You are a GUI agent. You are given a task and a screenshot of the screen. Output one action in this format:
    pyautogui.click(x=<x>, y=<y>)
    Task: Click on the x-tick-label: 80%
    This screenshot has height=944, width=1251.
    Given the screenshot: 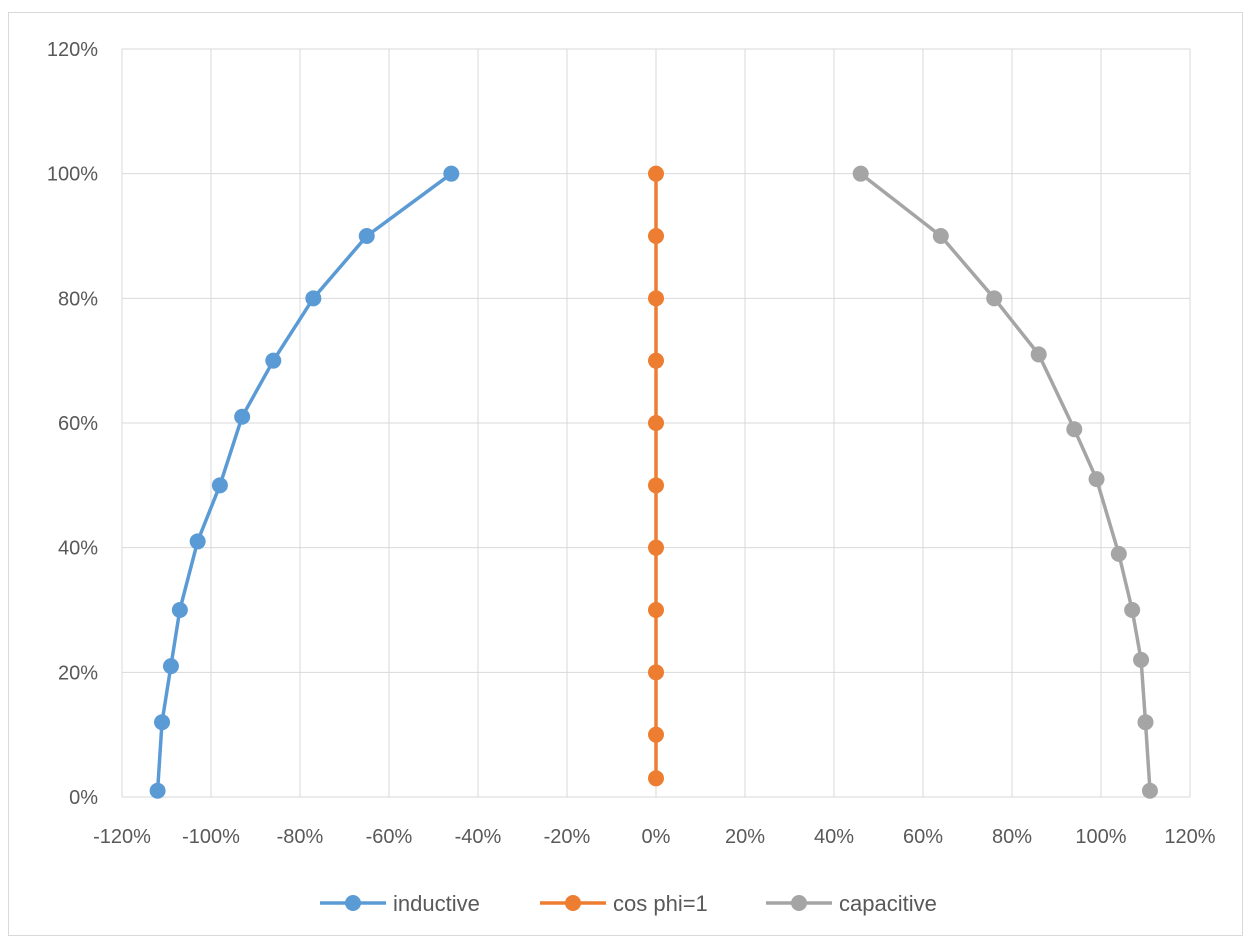 What is the action you would take?
    pyautogui.click(x=1012, y=837)
    